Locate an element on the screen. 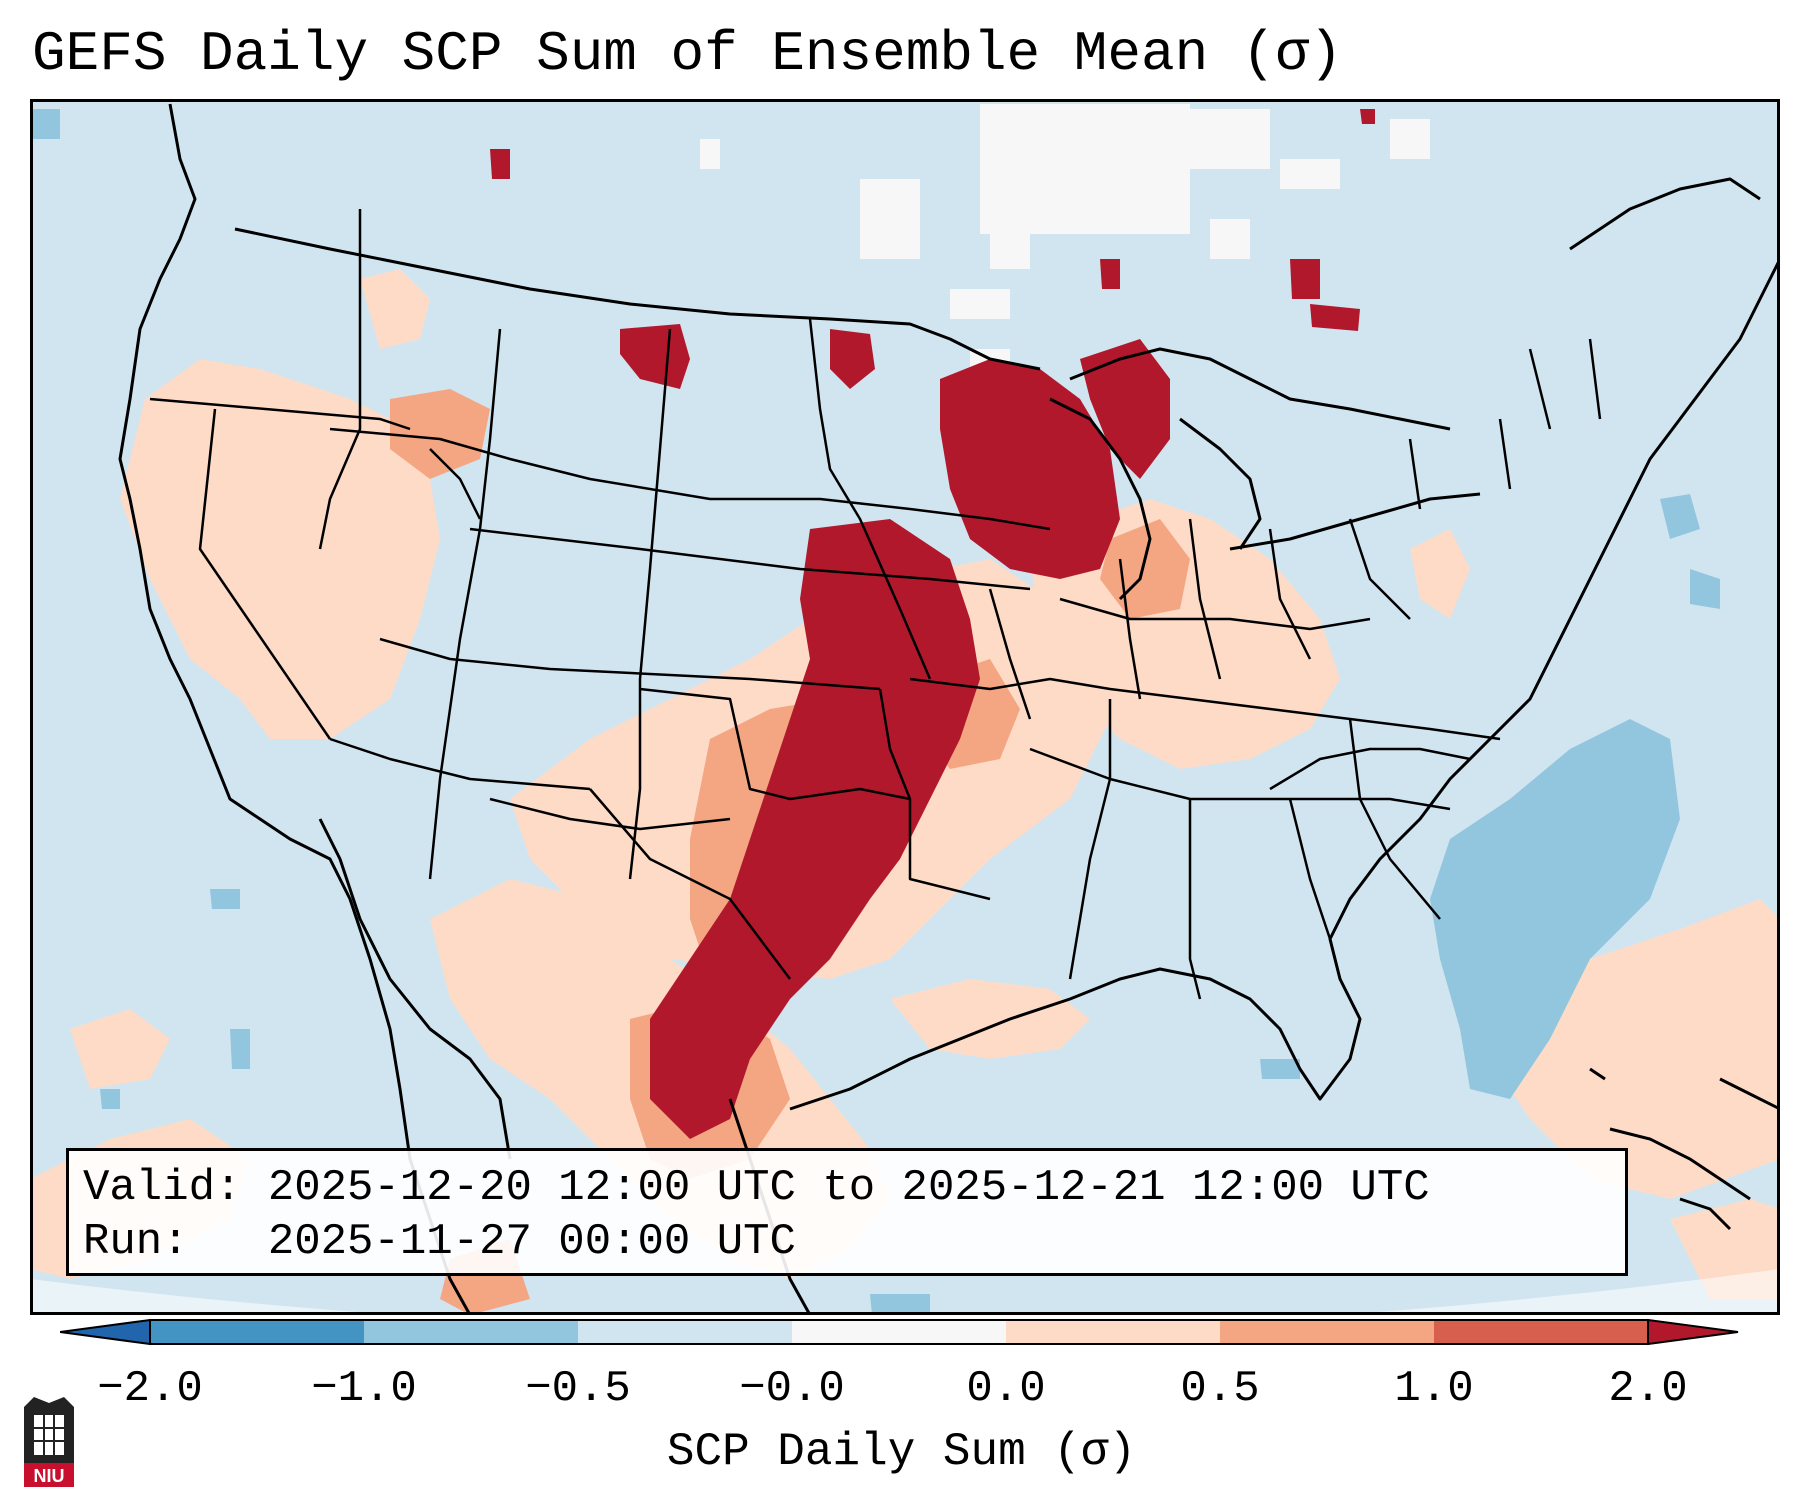  projection-edge is located at coordinates (905, 1292).